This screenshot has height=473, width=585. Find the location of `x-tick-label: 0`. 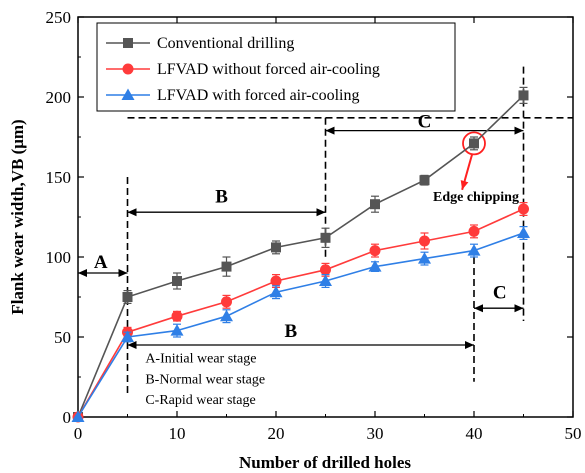

x-tick-label: 0 is located at coordinates (78, 433).